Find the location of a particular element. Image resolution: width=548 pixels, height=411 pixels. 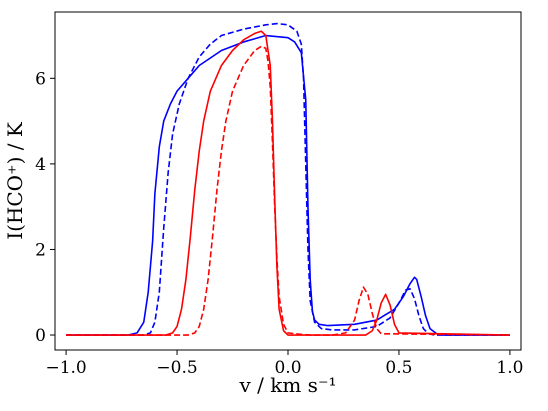

y-tick-label: 0 is located at coordinates (40, 336).